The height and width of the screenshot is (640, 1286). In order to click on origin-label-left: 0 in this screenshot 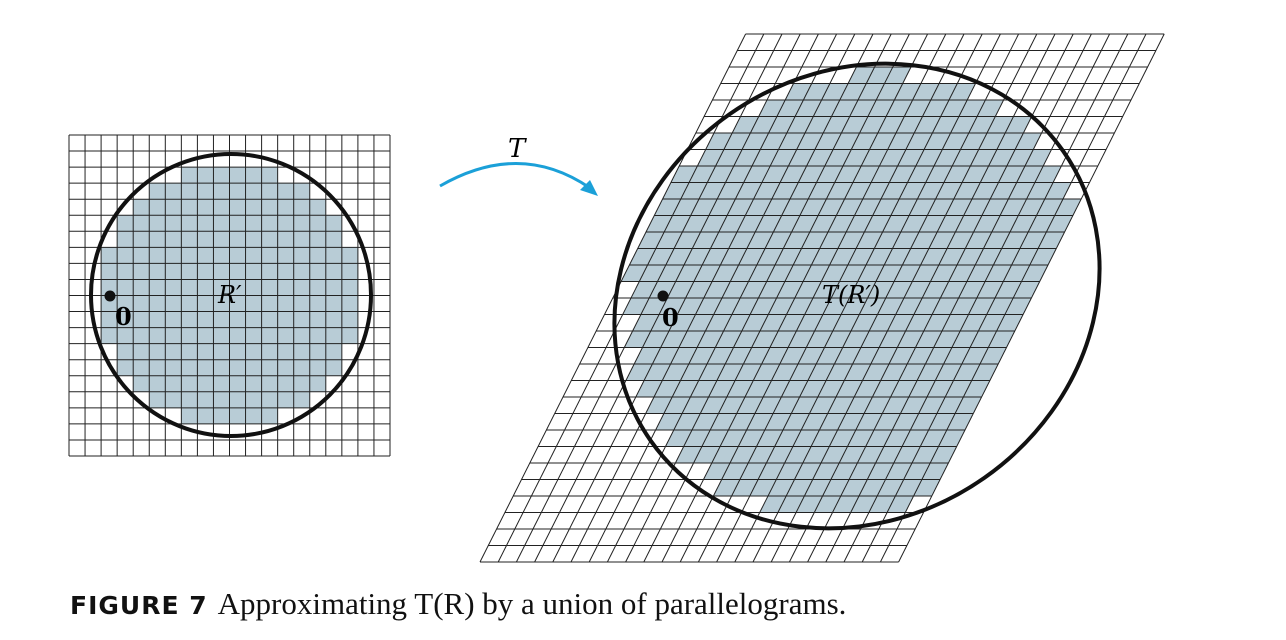, I will do `click(123, 316)`.